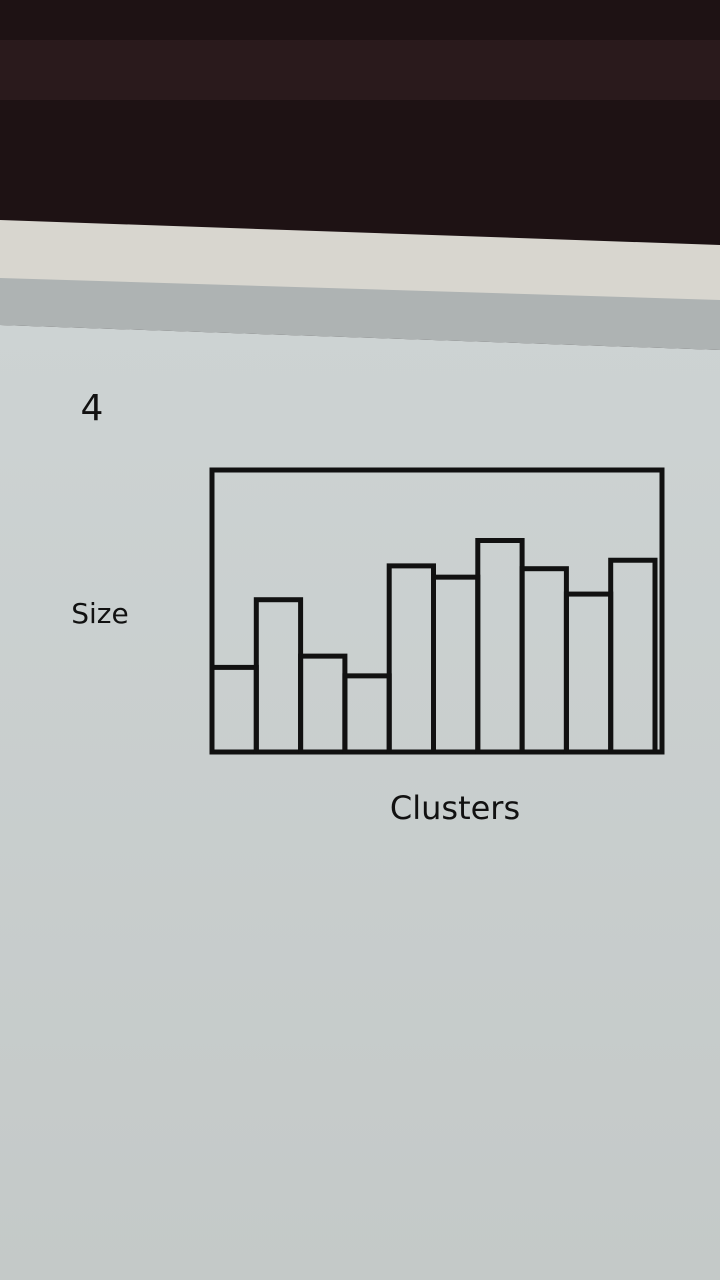 This screenshot has height=1280, width=720. Describe the element at coordinates (99, 613) in the screenshot. I see `y-axis-label: Size` at that location.